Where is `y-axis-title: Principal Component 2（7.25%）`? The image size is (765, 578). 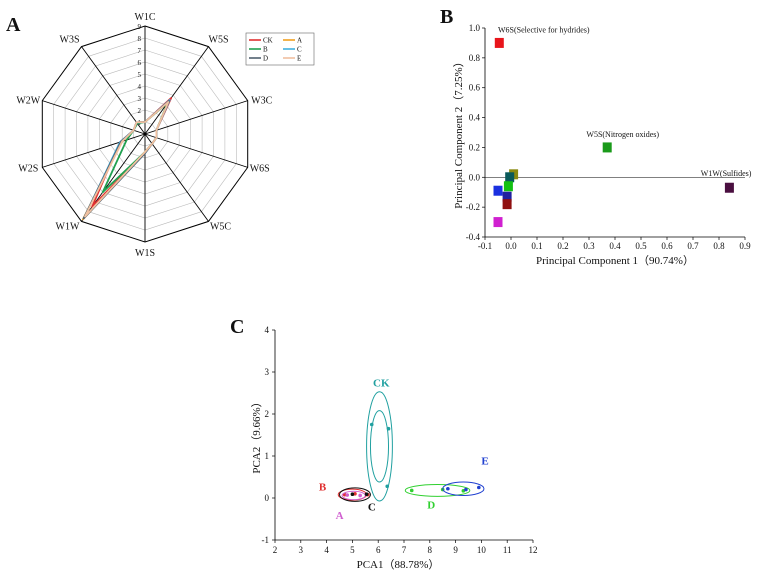
y-axis-title: Principal Component 2（7.25%） is located at coordinates (458, 132).